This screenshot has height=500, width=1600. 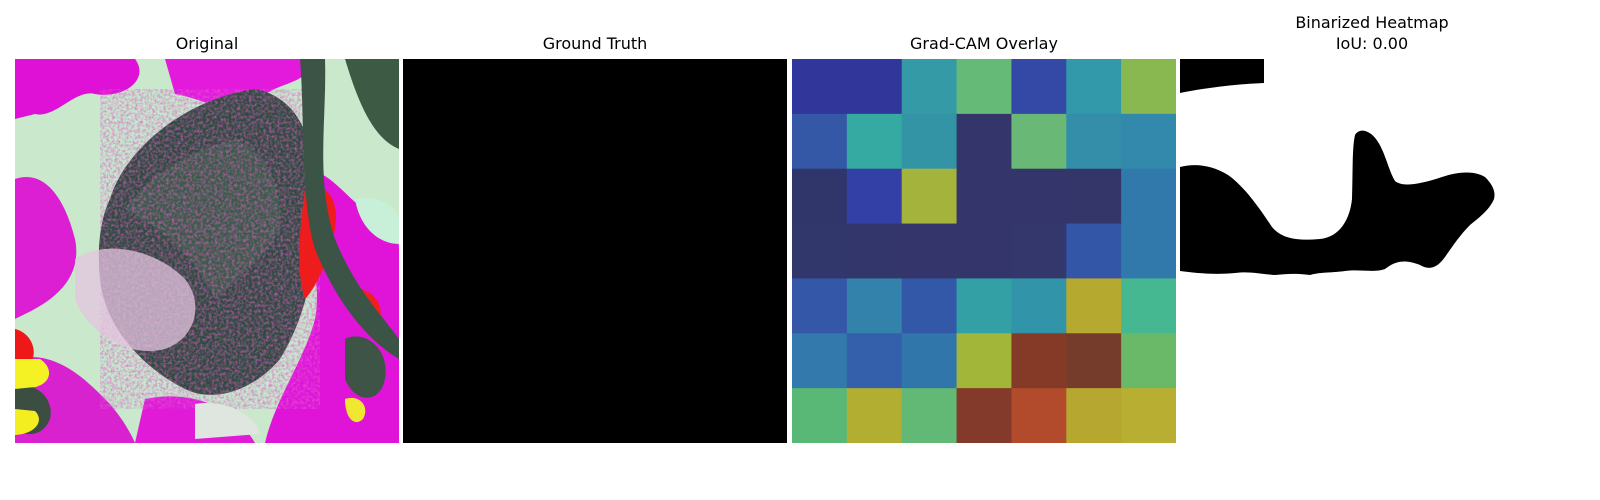 What do you see at coordinates (1094, 415) in the screenshot?
I see `heatmap-cell-r6-c5` at bounding box center [1094, 415].